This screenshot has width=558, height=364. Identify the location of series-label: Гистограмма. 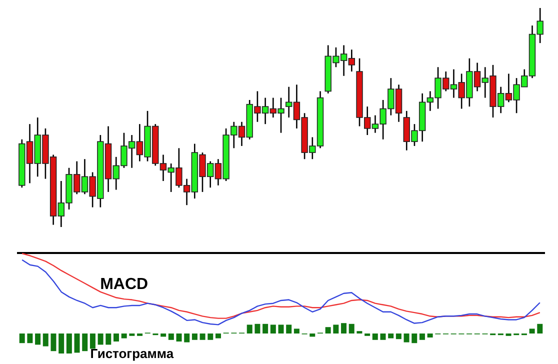
(132, 353).